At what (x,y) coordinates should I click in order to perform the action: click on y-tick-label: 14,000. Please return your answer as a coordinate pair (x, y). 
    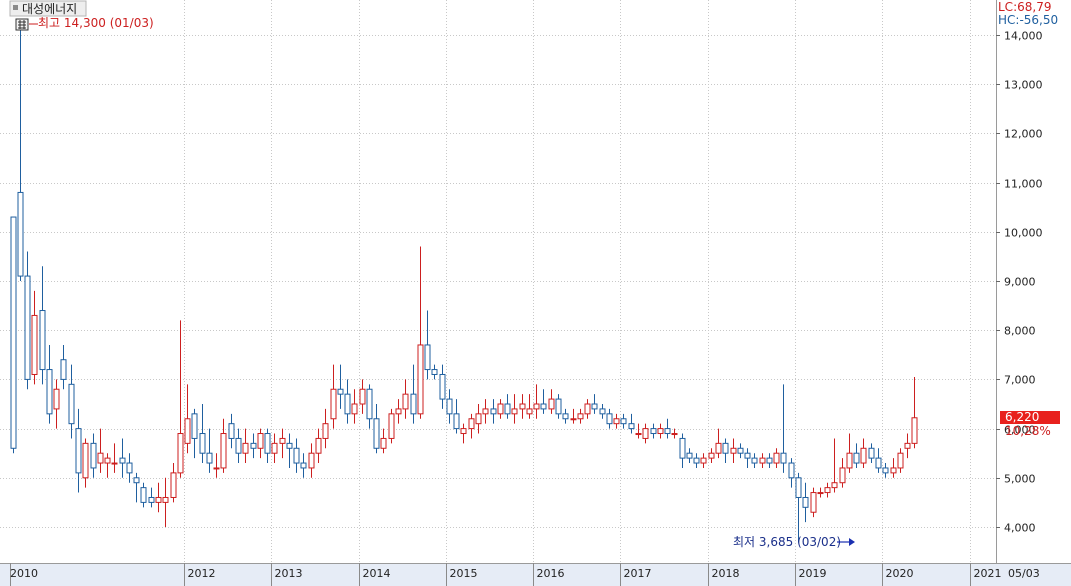
    Looking at the image, I should click on (1023, 36).